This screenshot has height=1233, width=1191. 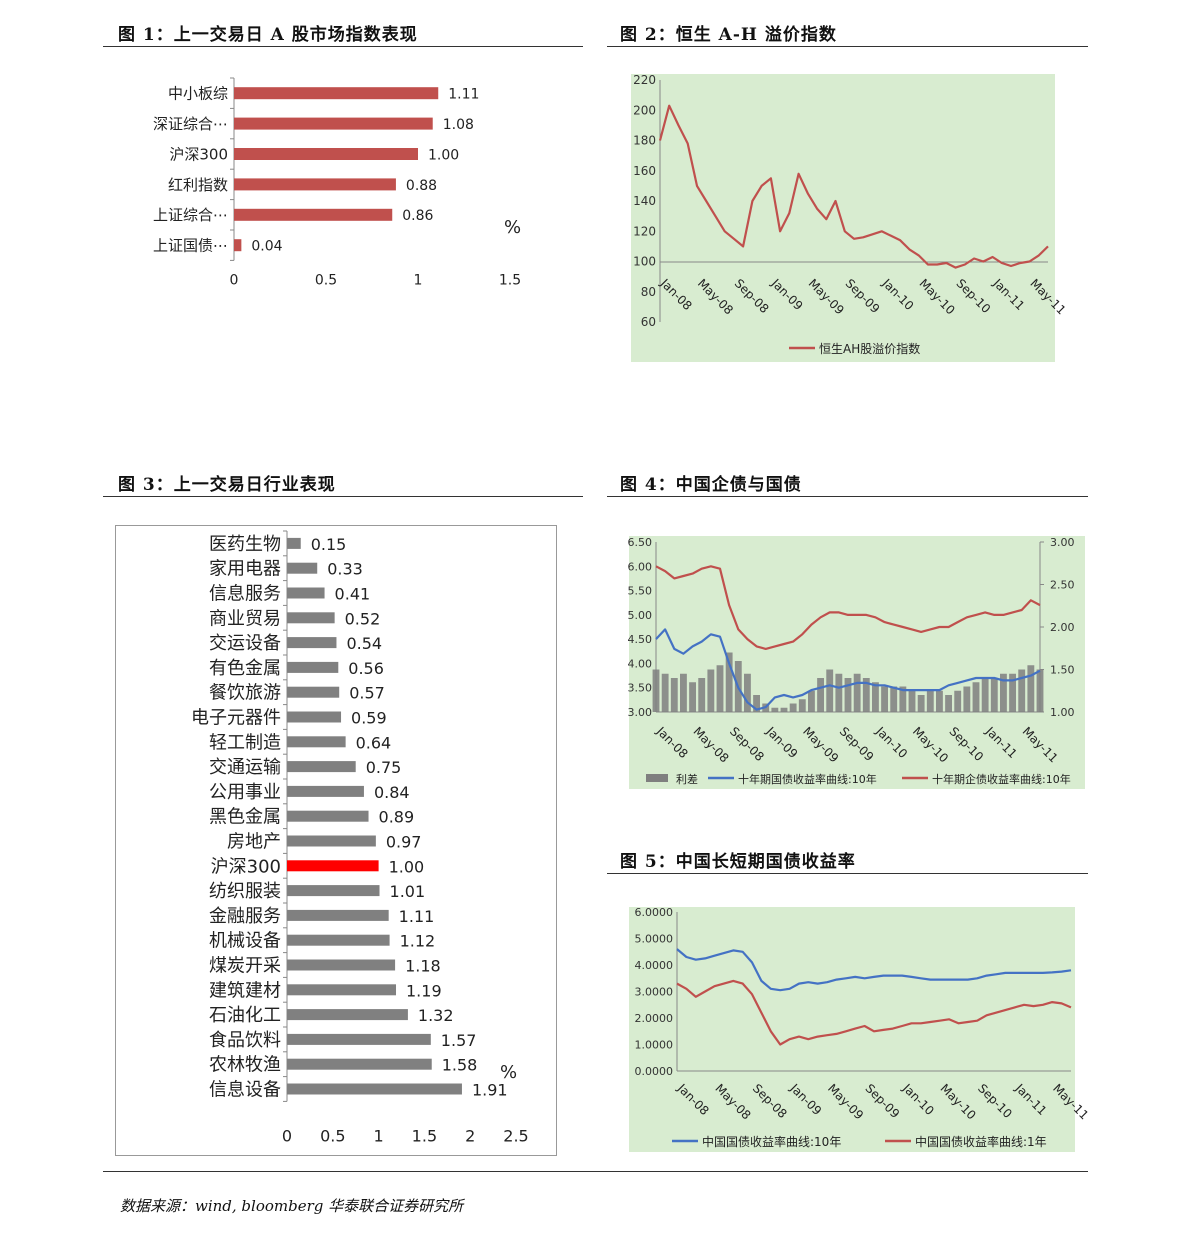 I want to click on fig3-category-label: 交通运输, so click(x=245, y=767).